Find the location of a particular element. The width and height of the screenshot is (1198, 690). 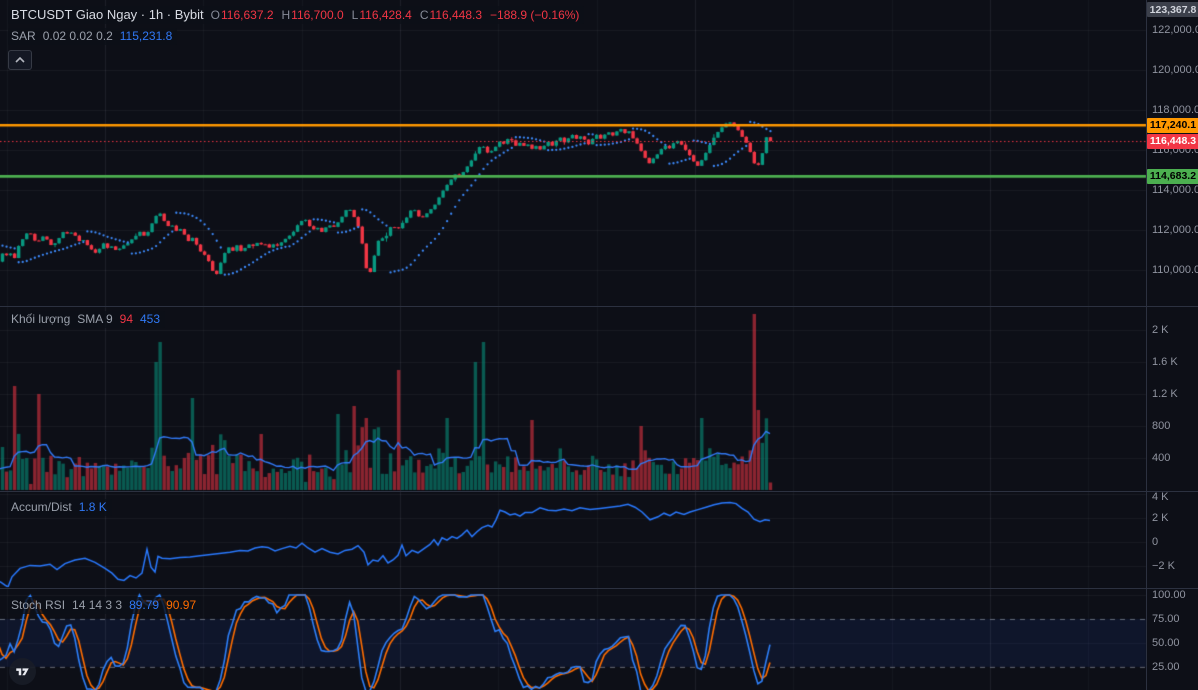

stoch-k-value: 89.79 is located at coordinates (144, 605).